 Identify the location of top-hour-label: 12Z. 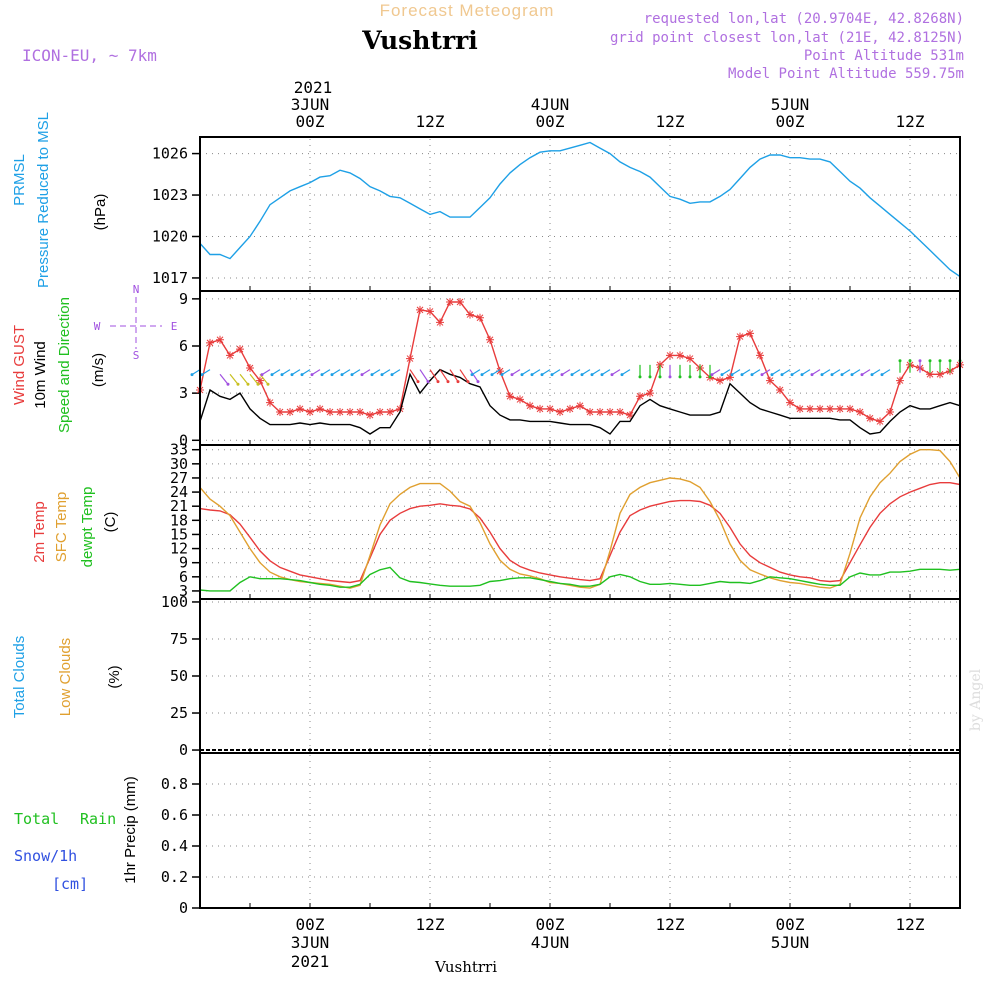
(430, 121).